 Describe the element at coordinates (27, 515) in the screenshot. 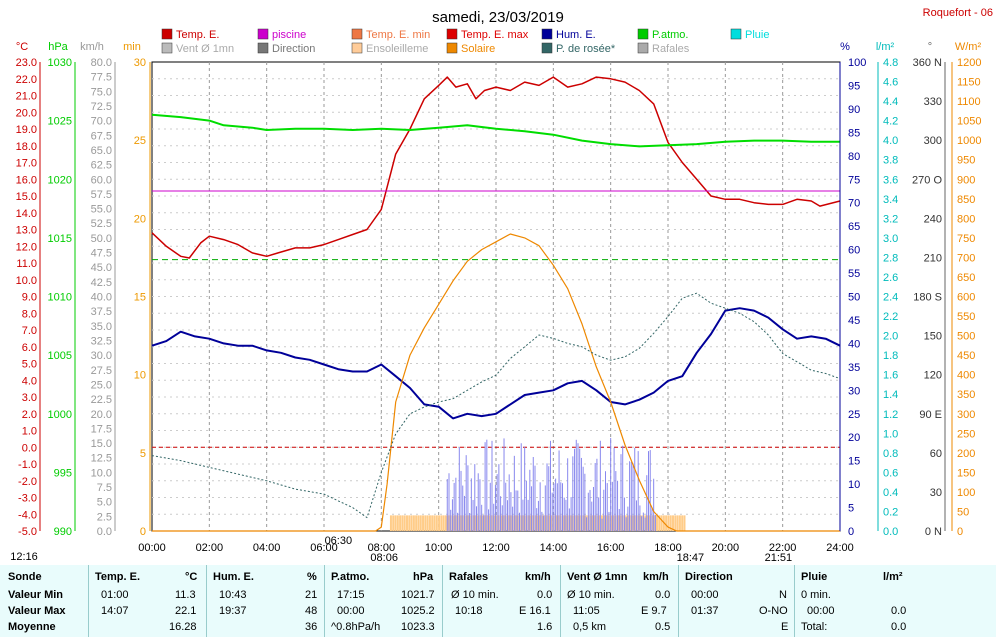

I see `temp-tick-label: -4.0` at that location.